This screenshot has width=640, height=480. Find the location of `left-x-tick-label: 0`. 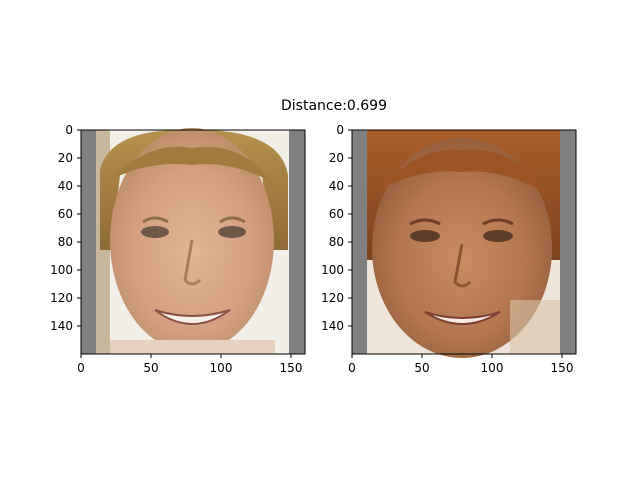

left-x-tick-label: 0 is located at coordinates (81, 368).